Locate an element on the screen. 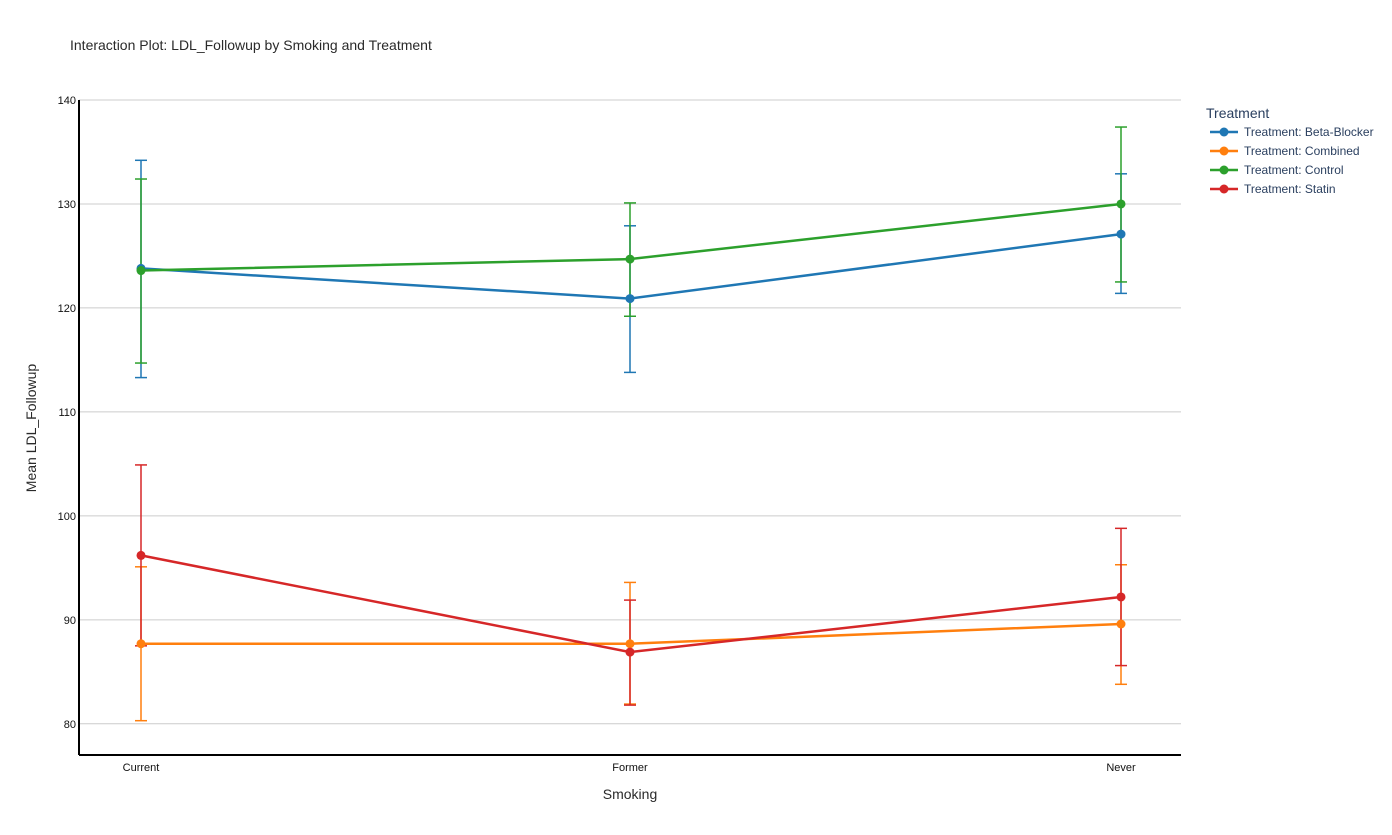 Image resolution: width=1392 pixels, height=835 pixels. y-tick-label: 130 is located at coordinates (67, 205).